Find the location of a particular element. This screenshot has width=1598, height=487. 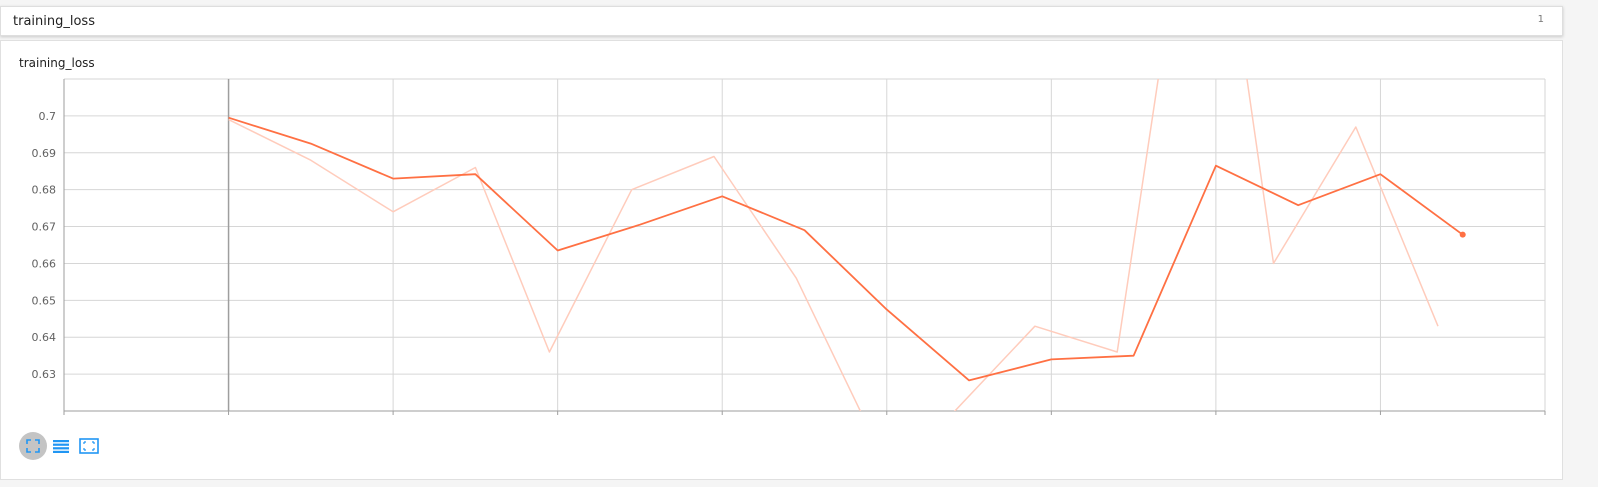

y-tick-label: 0.64 is located at coordinates (44, 337).